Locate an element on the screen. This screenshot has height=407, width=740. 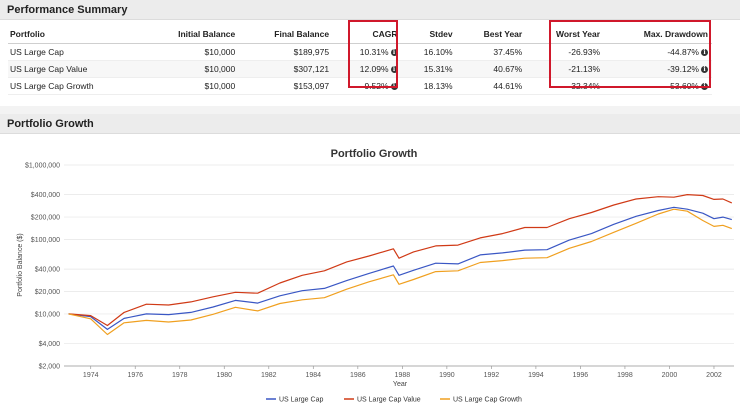
worst-year: -26.93% is located at coordinates (565, 52).